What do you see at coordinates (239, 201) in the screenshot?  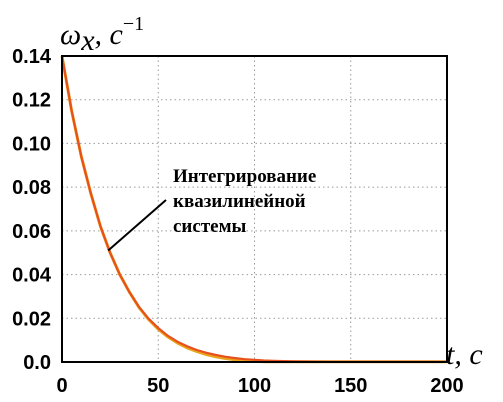 I see `annotation-line-2: квазилинейной` at bounding box center [239, 201].